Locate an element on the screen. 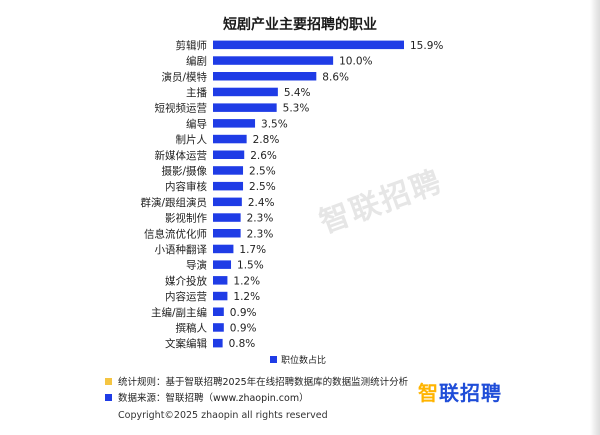  value-label: 8.6% is located at coordinates (335, 77).